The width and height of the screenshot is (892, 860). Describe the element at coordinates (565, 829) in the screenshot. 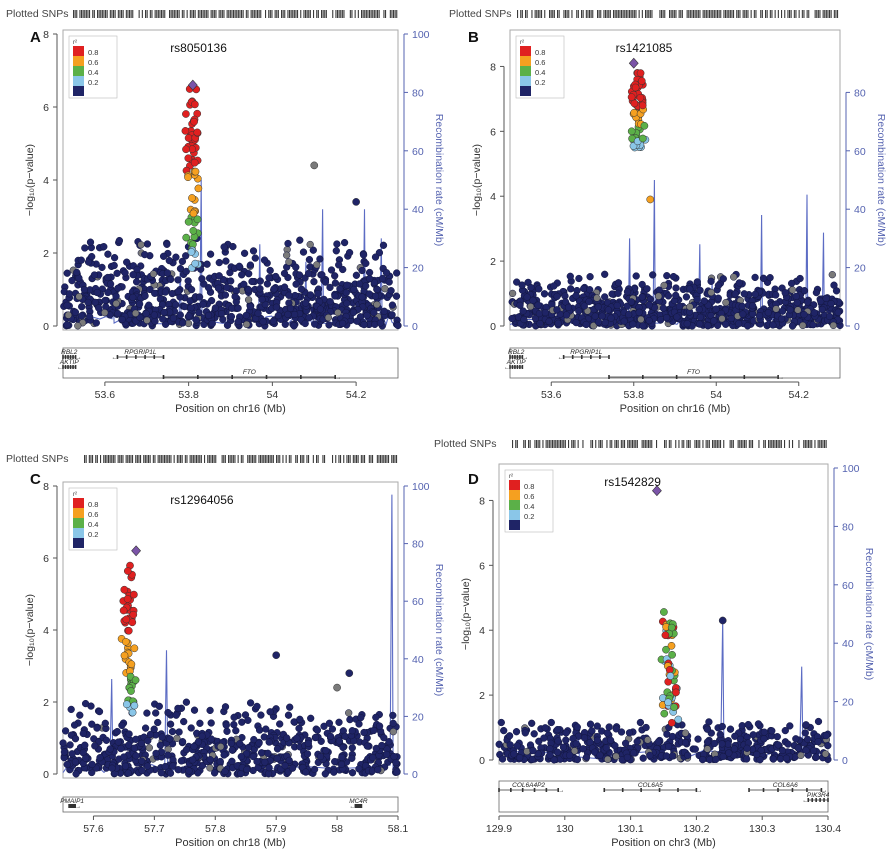

I see `x-tick-label: 130` at that location.